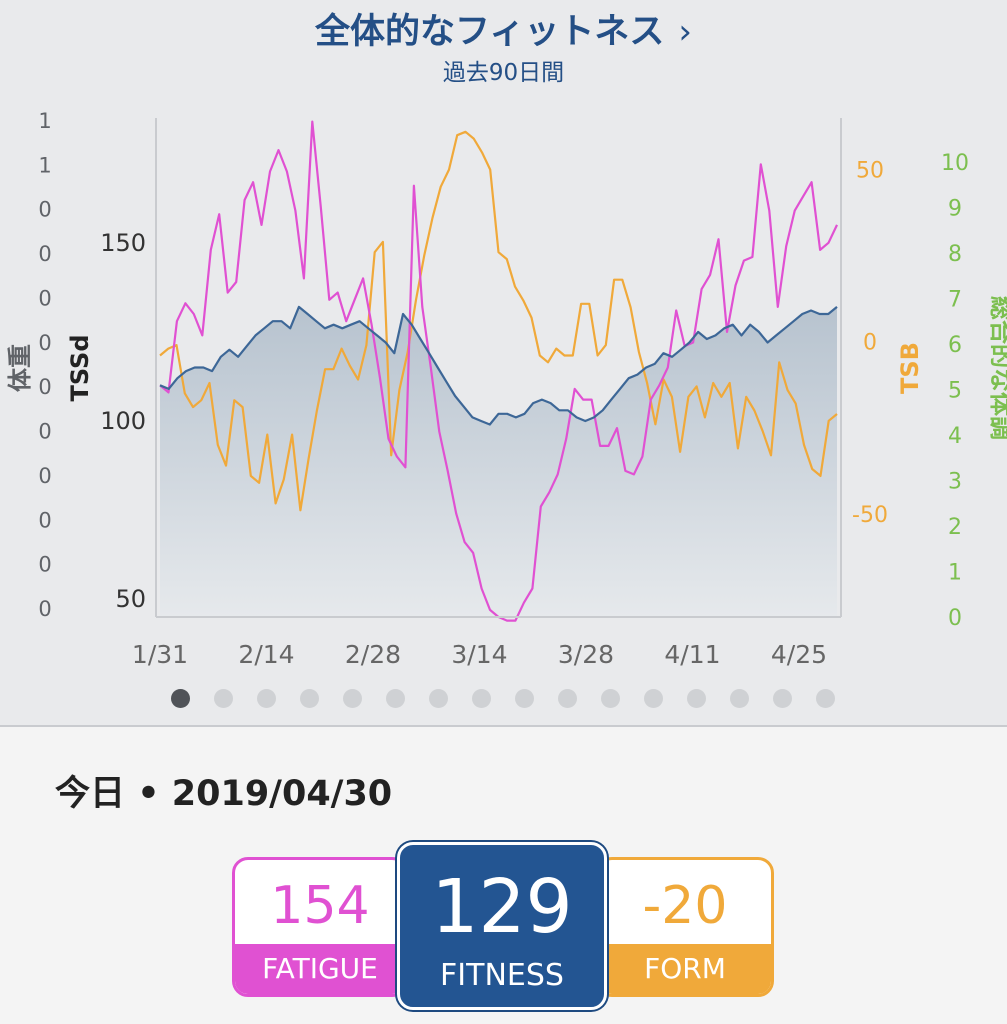  Describe the element at coordinates (498, 365) in the screenshot. I see `fitness-line` at that location.